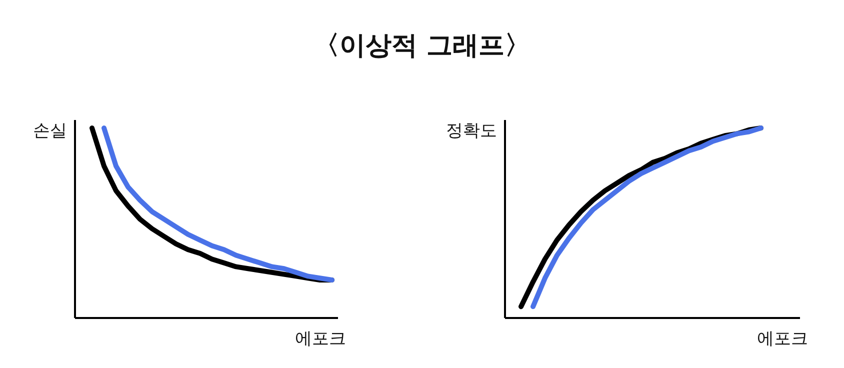  Describe the element at coordinates (422, 46) in the screenshot. I see `text: 〈이상적 그래프〉` at that location.